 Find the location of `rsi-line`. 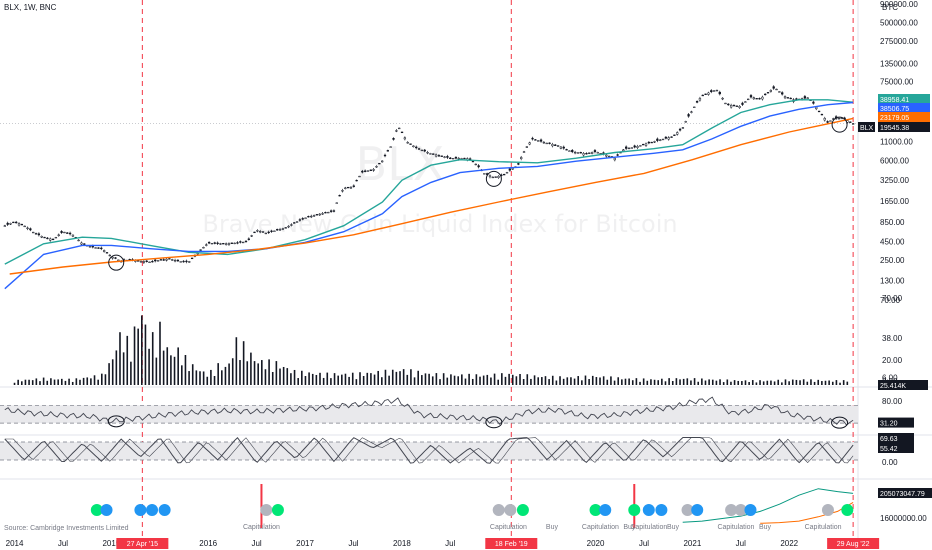

rsi-line is located at coordinates (429, 411).